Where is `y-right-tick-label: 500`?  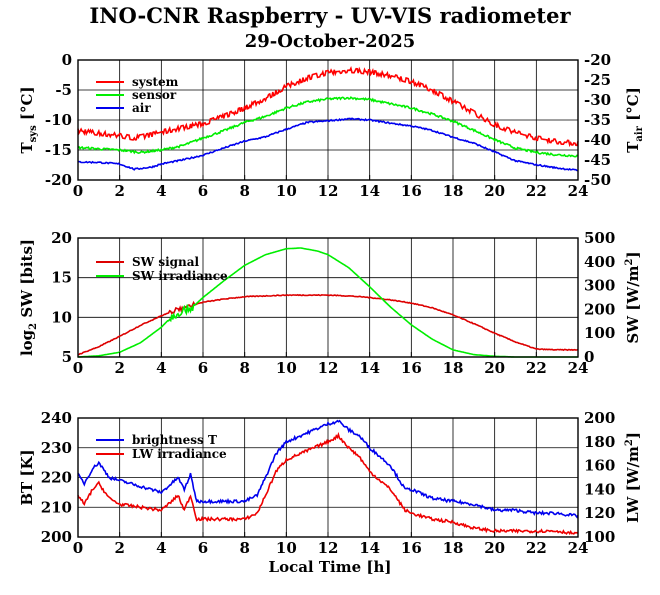 y-right-tick-label: 500 is located at coordinates (599, 238).